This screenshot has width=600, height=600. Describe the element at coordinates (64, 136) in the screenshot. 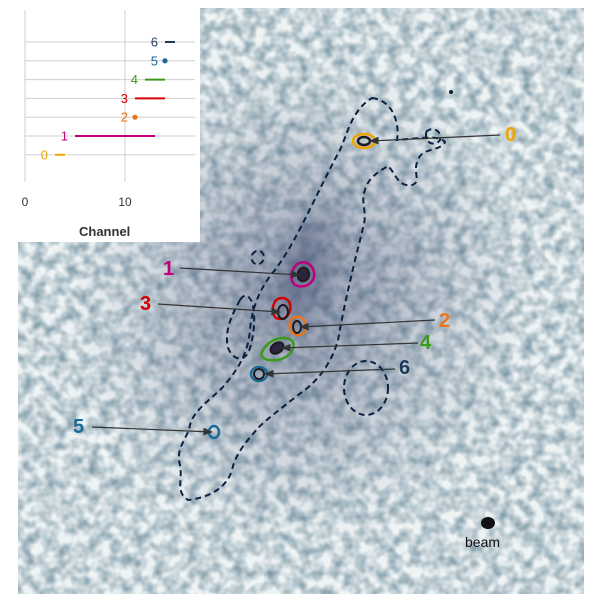

I see `inset-series-label-1: 1` at that location.